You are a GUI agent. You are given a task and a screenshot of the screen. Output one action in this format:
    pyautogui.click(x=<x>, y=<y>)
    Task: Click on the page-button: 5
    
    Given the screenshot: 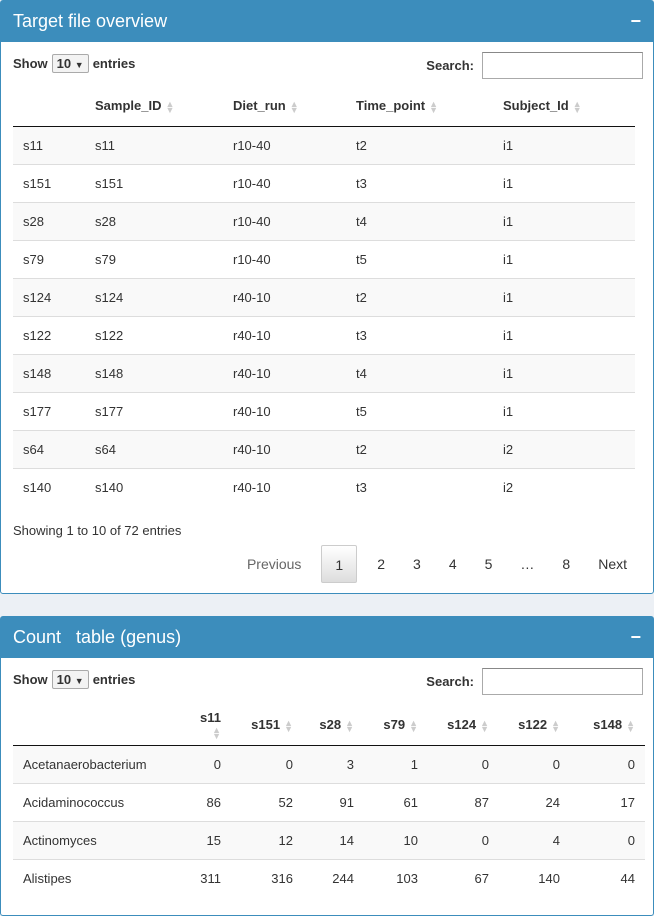 What is the action you would take?
    pyautogui.click(x=488, y=564)
    